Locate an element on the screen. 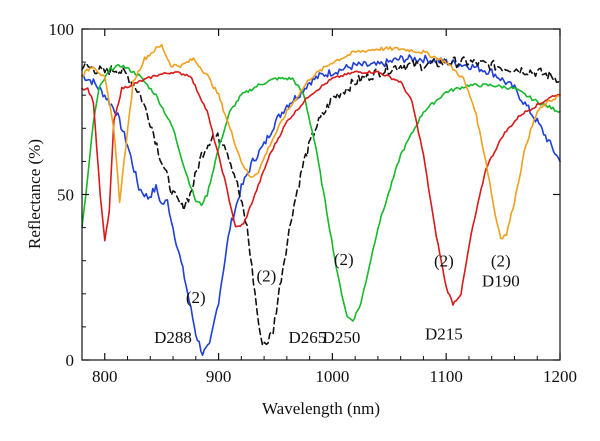  annotation-10: D190 is located at coordinates (501, 281).